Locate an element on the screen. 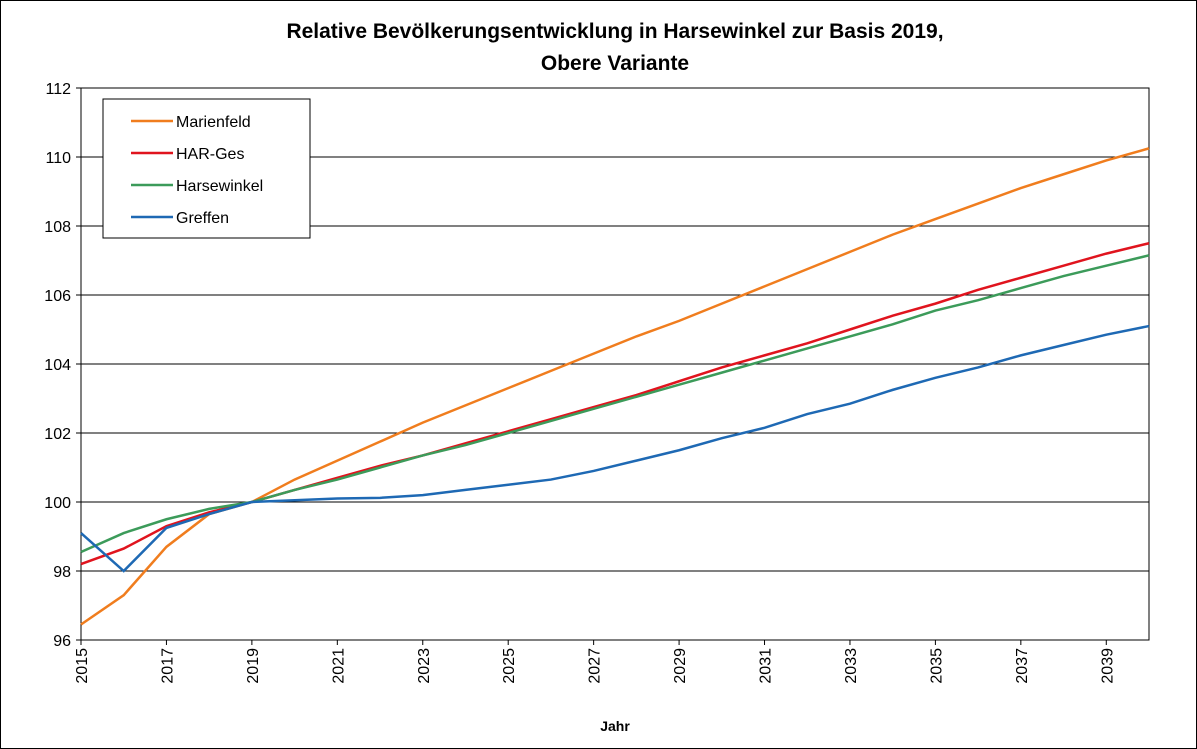 The height and width of the screenshot is (749, 1197). x-tick-label: 2027 is located at coordinates (595, 666).